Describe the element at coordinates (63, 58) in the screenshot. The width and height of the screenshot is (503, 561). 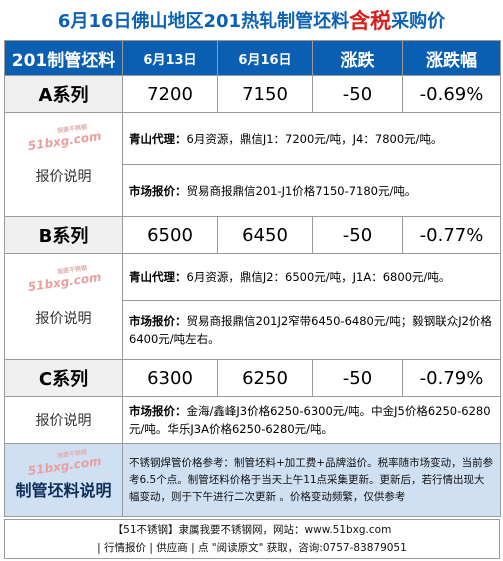
I see `header-product: 201制管坯料` at that location.